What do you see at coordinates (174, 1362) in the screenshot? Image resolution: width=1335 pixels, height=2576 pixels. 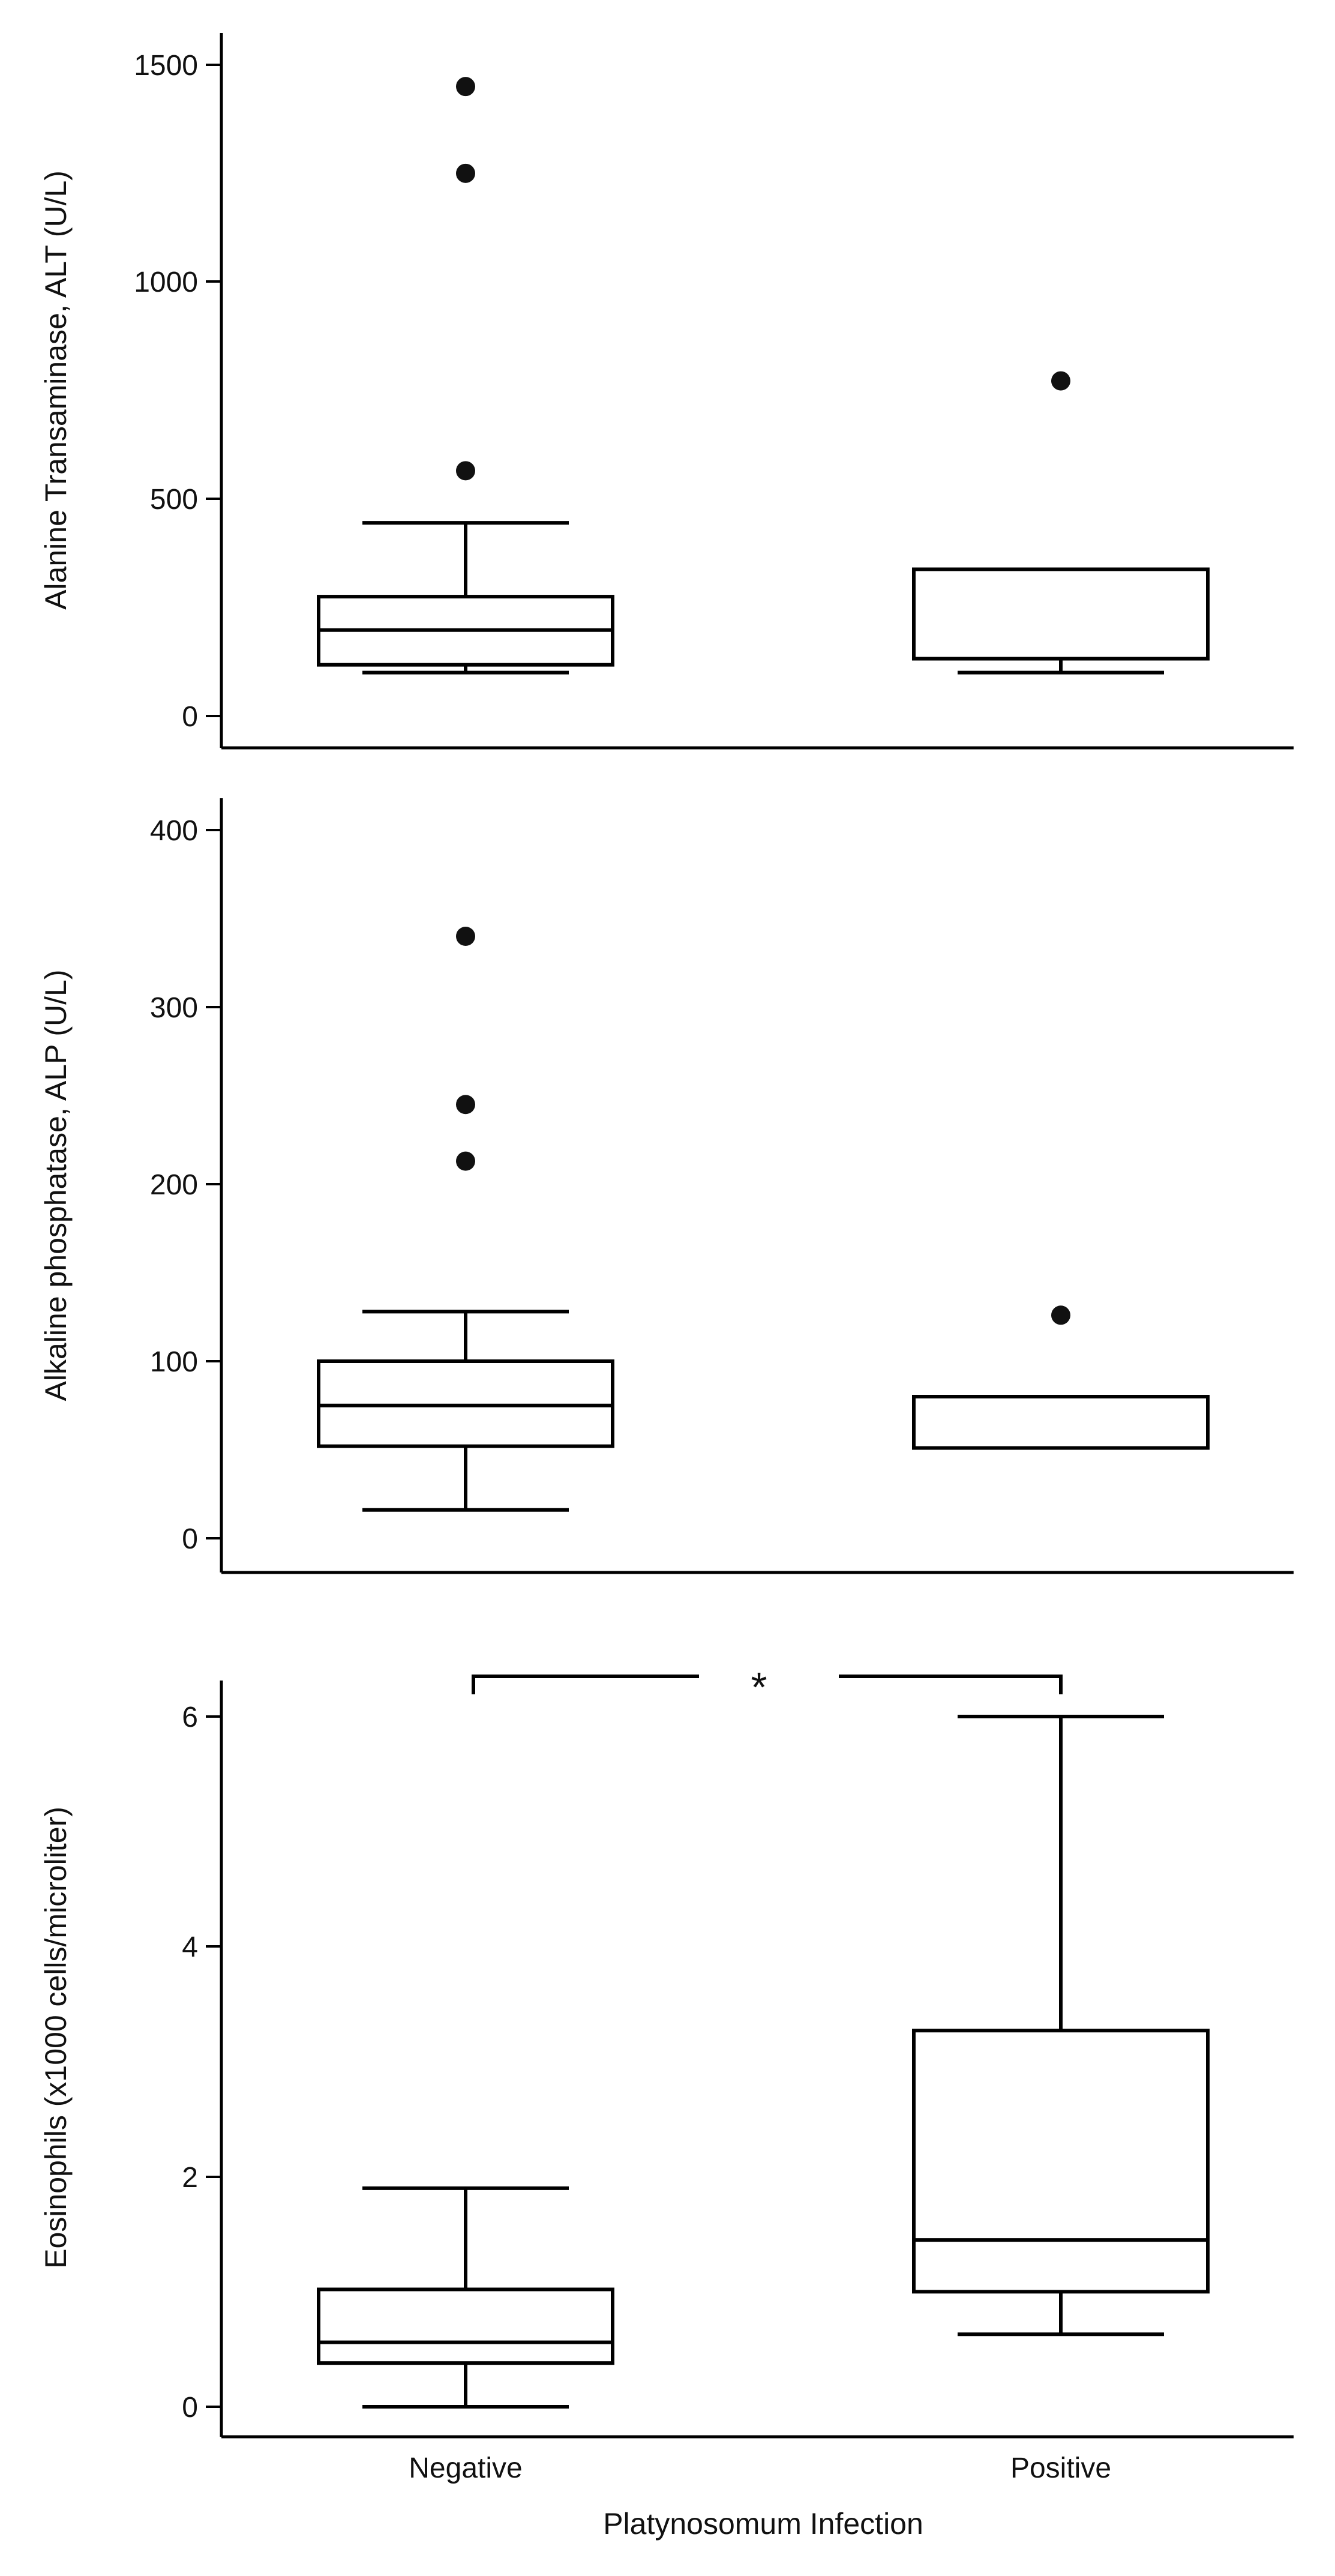 I see `alp-ytick-label: 100` at bounding box center [174, 1362].